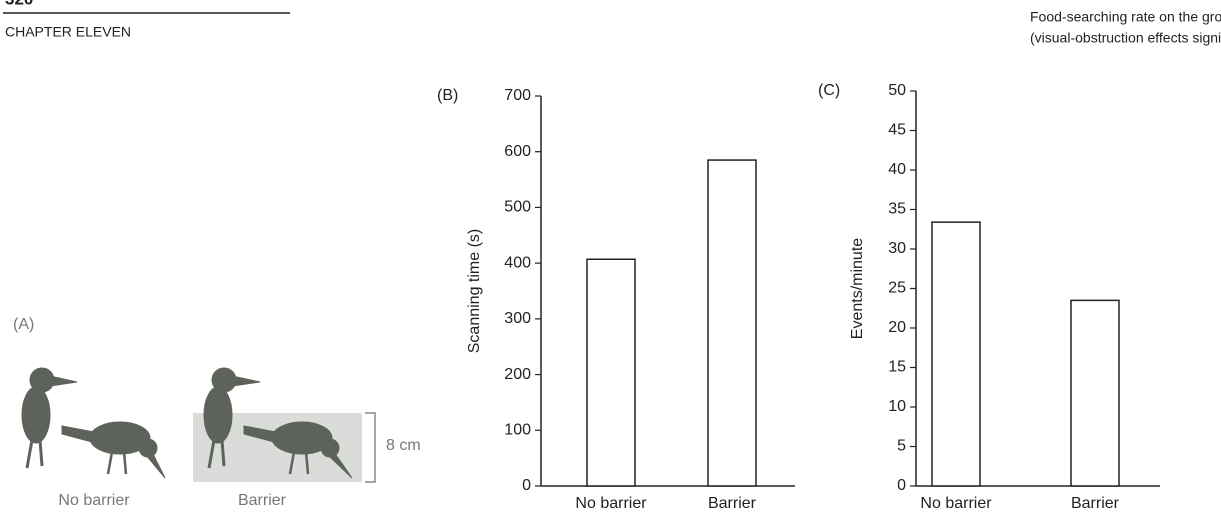  I want to click on caption-no-barrier: No barrier, so click(94, 500).